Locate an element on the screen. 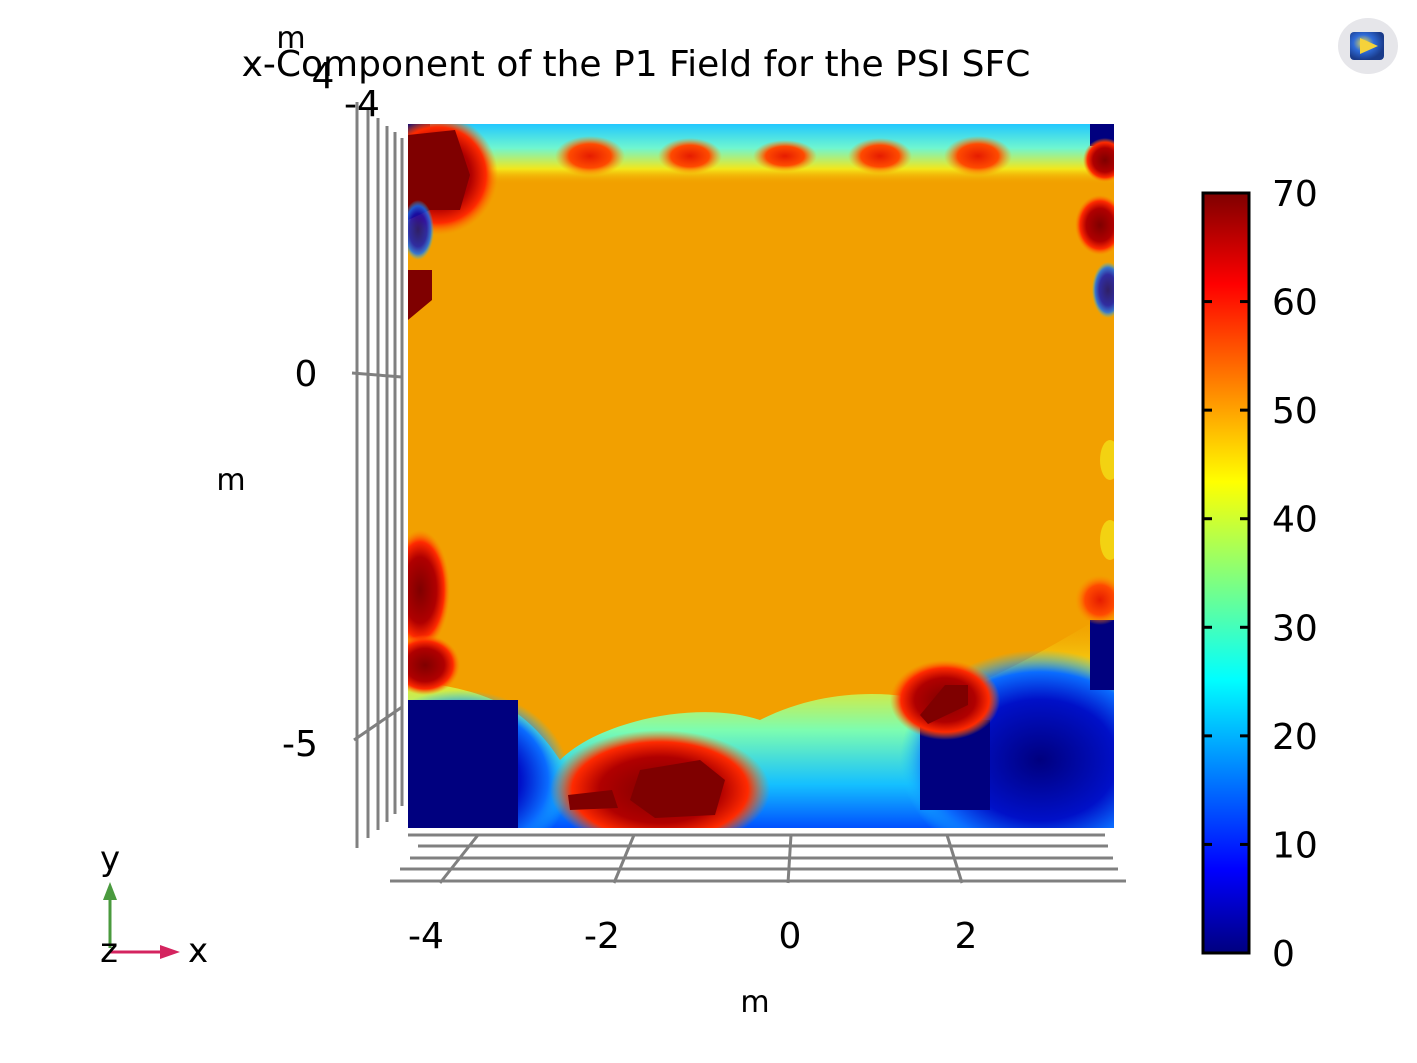 This screenshot has width=1417, height=1063. triad-y-arrowhead is located at coordinates (110, 891).